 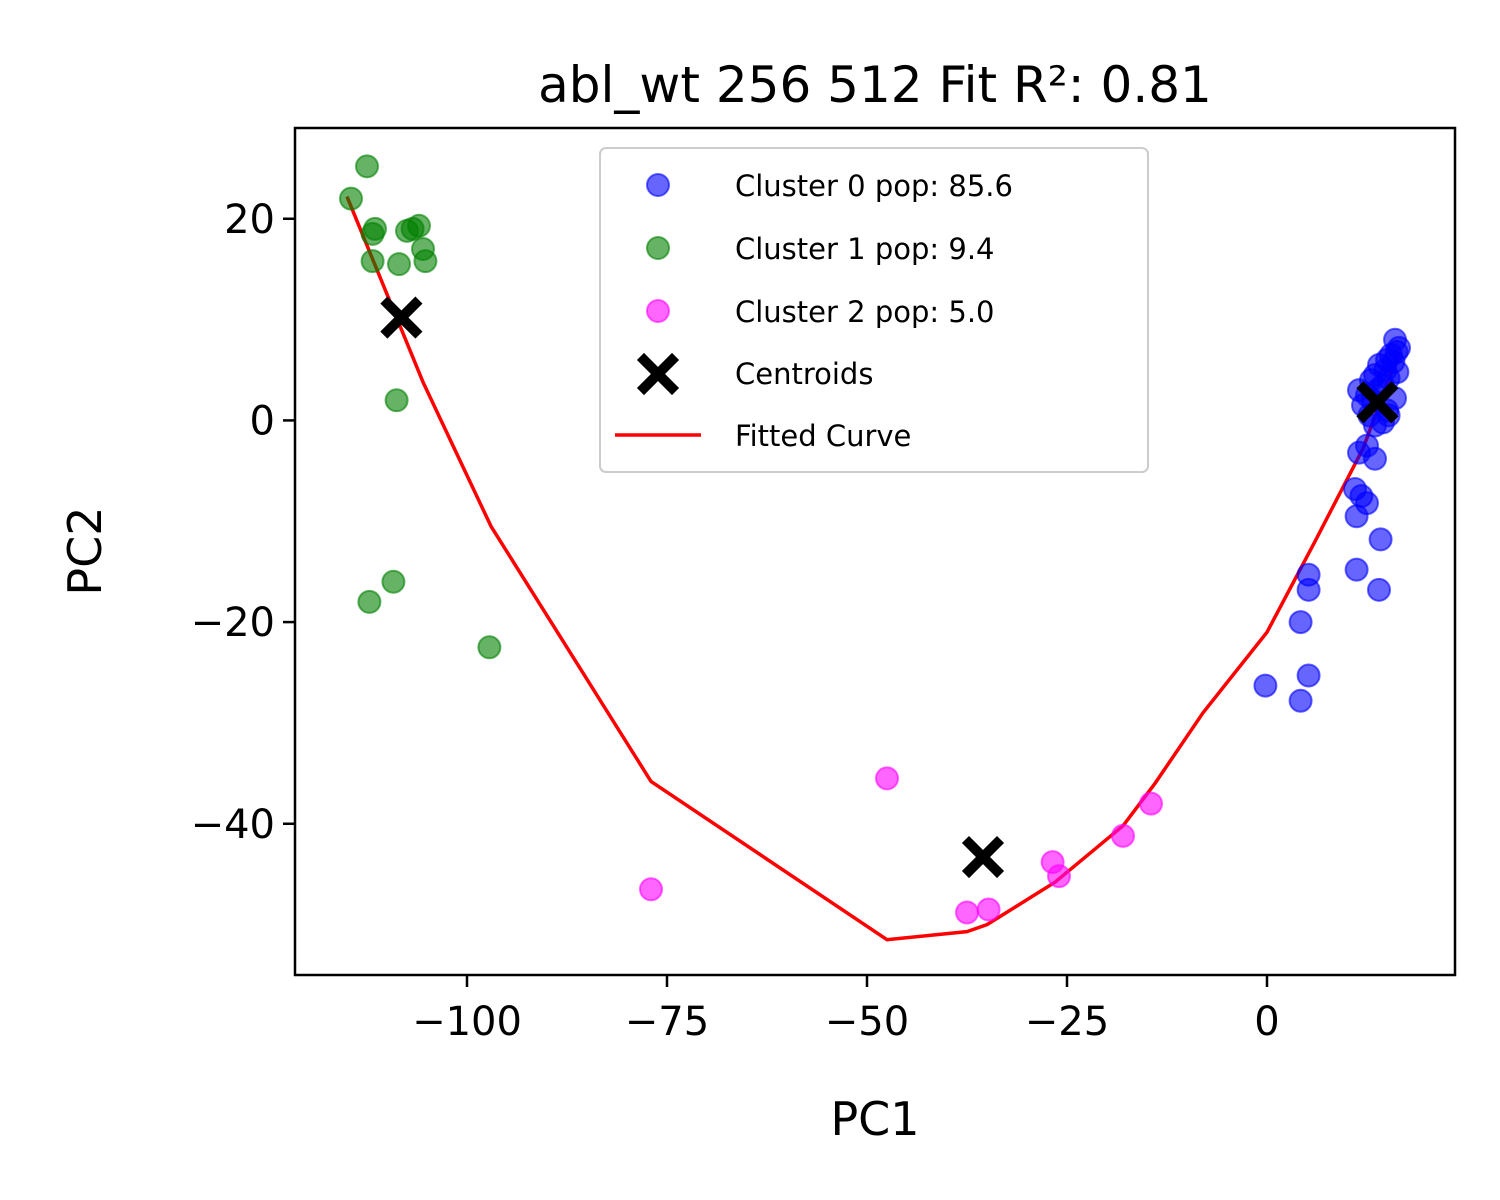 What do you see at coordinates (262, 421) in the screenshot?
I see `y-tick-label: 0` at bounding box center [262, 421].